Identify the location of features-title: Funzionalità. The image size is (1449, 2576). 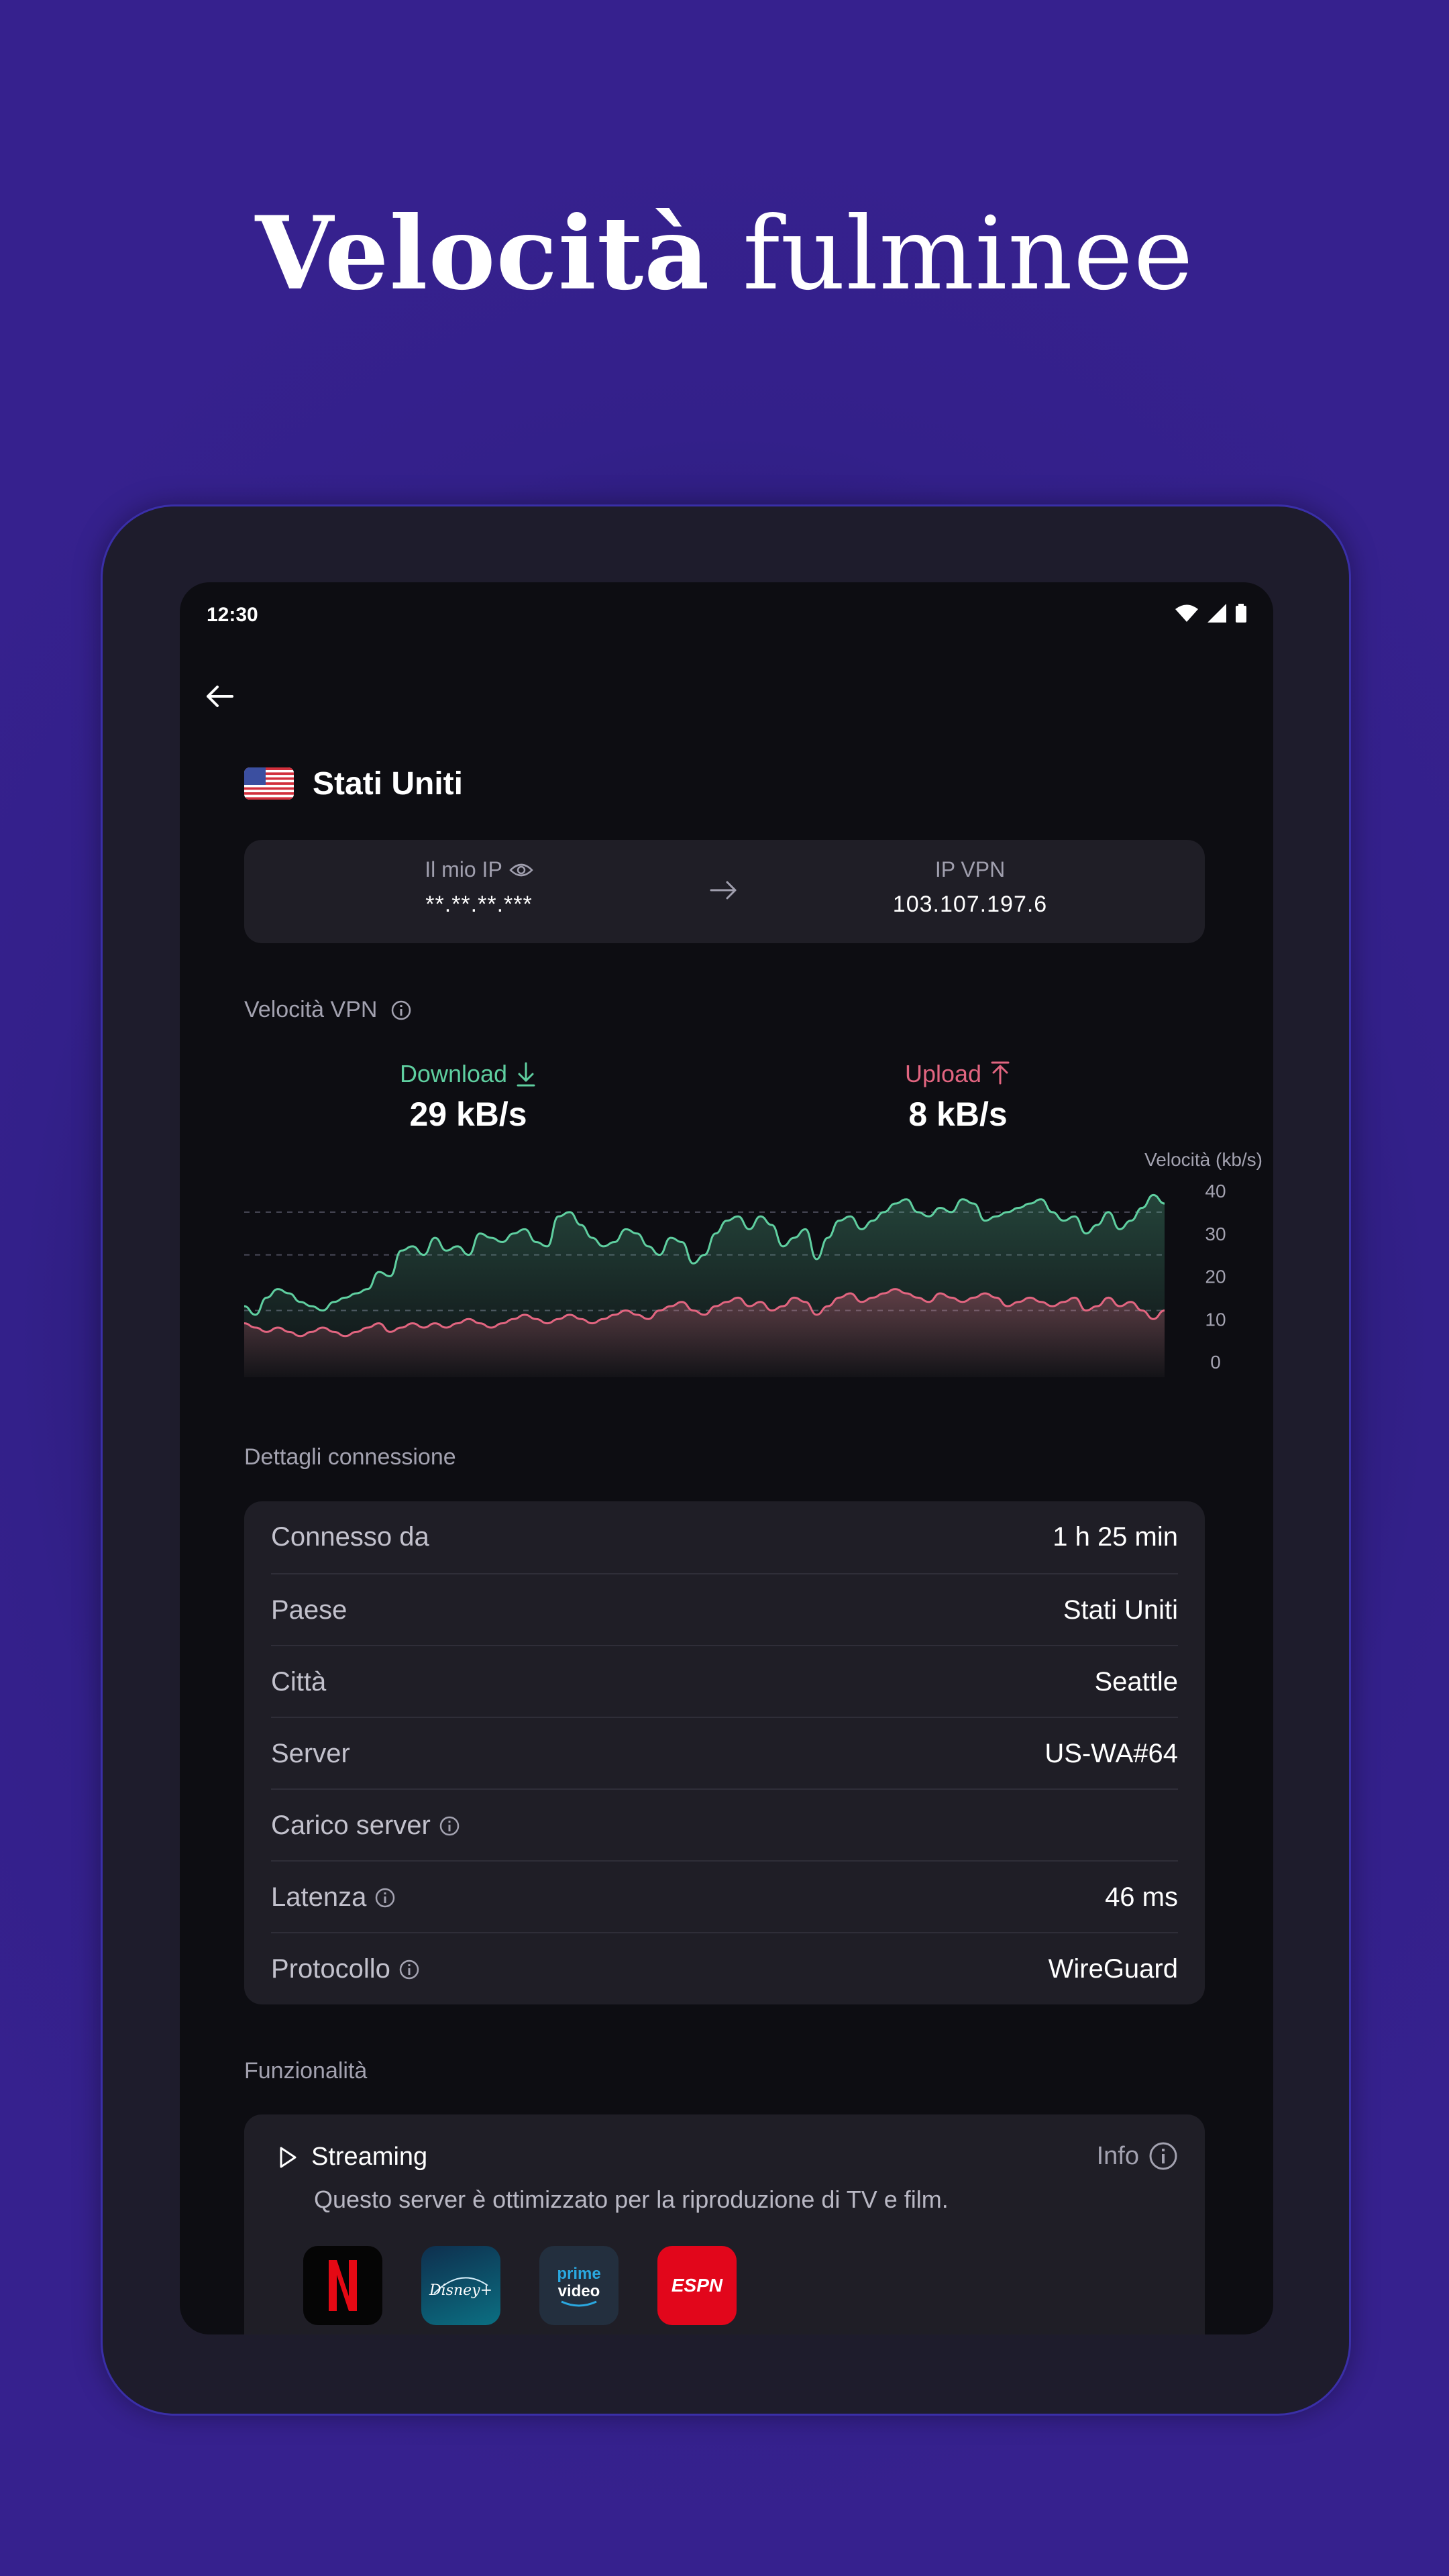
(306, 2071).